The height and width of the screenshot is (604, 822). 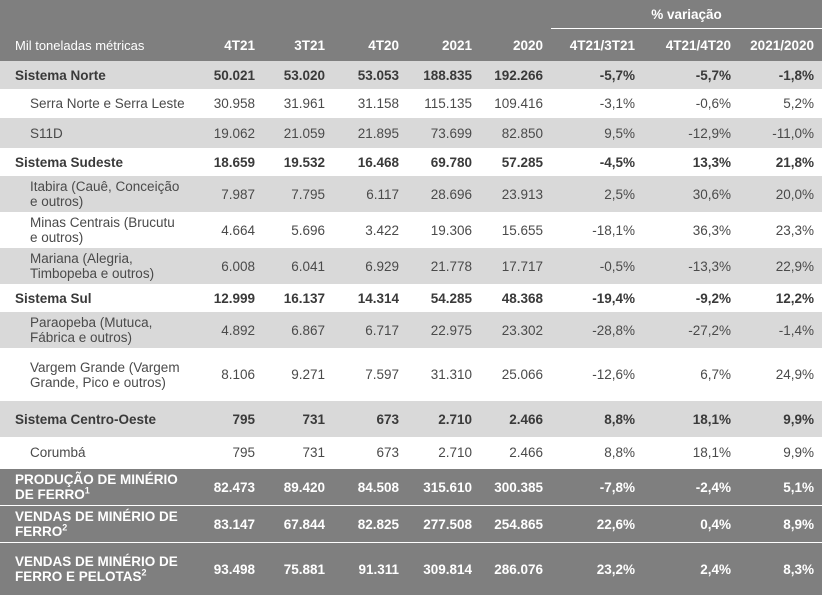 What do you see at coordinates (92, 523) in the screenshot?
I see `row-label: VENDAS DE MINÉRIO DE FERRO2` at bounding box center [92, 523].